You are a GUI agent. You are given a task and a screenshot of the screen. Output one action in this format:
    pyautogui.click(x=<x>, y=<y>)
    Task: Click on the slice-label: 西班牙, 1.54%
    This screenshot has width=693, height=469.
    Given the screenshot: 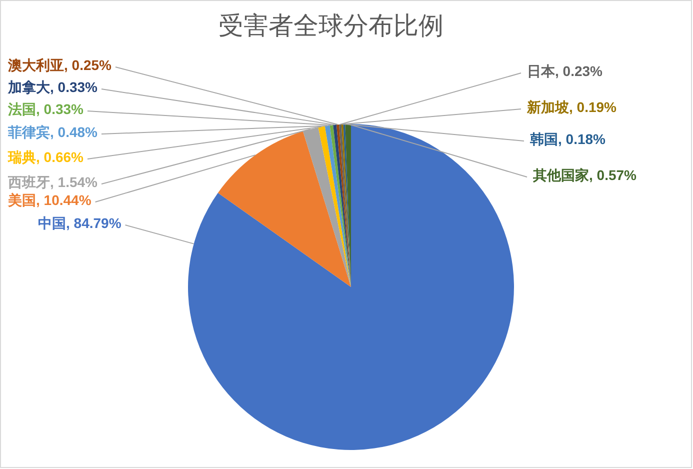 What is the action you would take?
    pyautogui.click(x=52, y=182)
    